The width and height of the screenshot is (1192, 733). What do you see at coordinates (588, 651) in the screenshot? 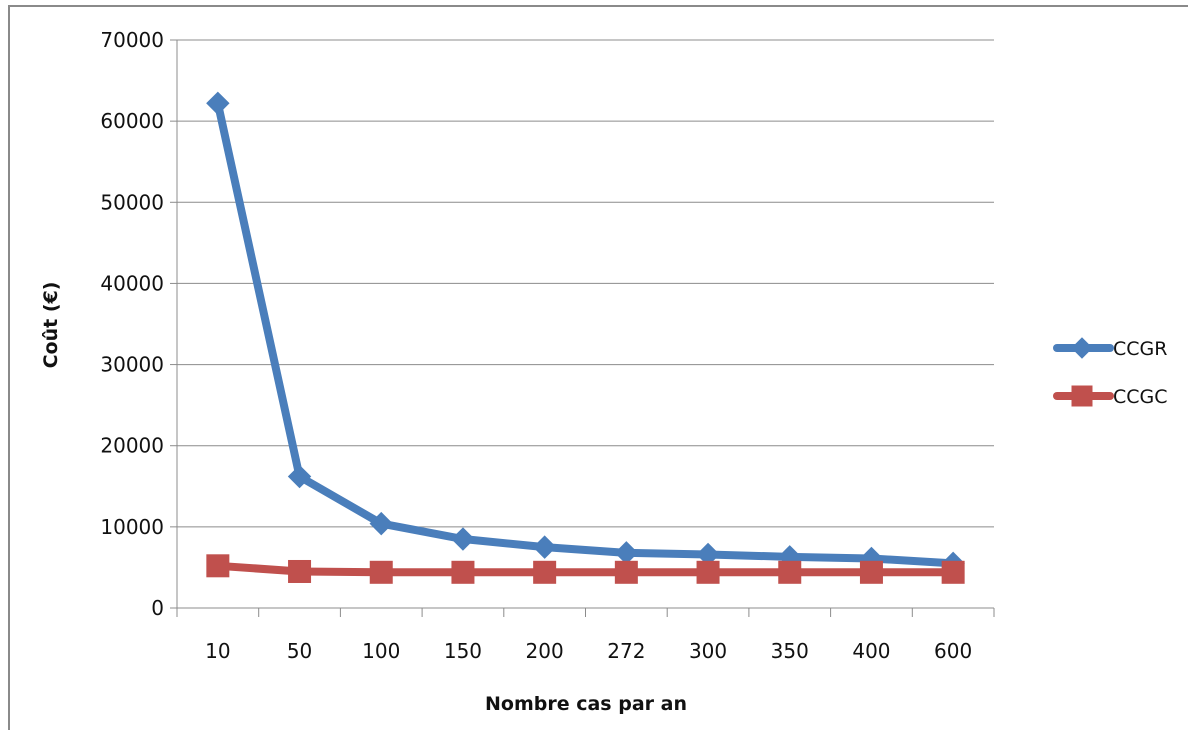
I see `x-tick-labels: 10 50 100 150 200 272 300 350 400 600` at bounding box center [588, 651].